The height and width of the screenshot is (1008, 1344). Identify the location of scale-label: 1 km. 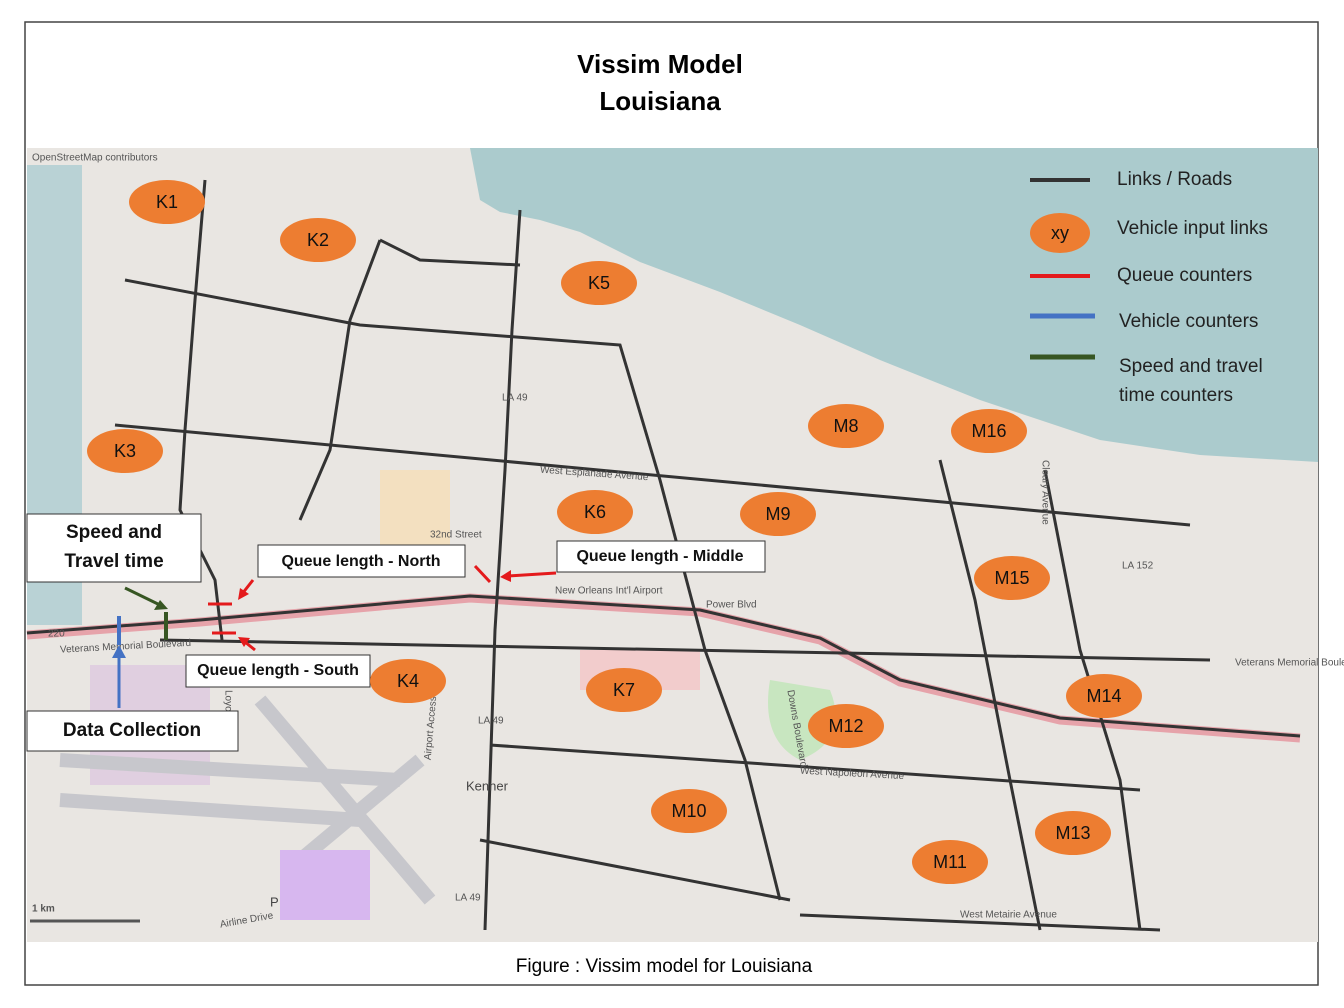
(43, 909).